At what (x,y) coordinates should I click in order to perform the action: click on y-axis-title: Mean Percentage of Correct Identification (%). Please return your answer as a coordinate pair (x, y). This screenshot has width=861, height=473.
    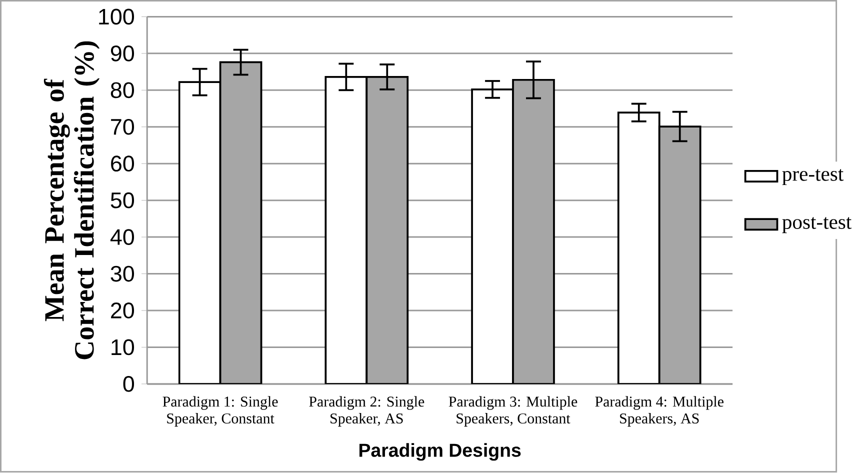
    Looking at the image, I should click on (72, 201).